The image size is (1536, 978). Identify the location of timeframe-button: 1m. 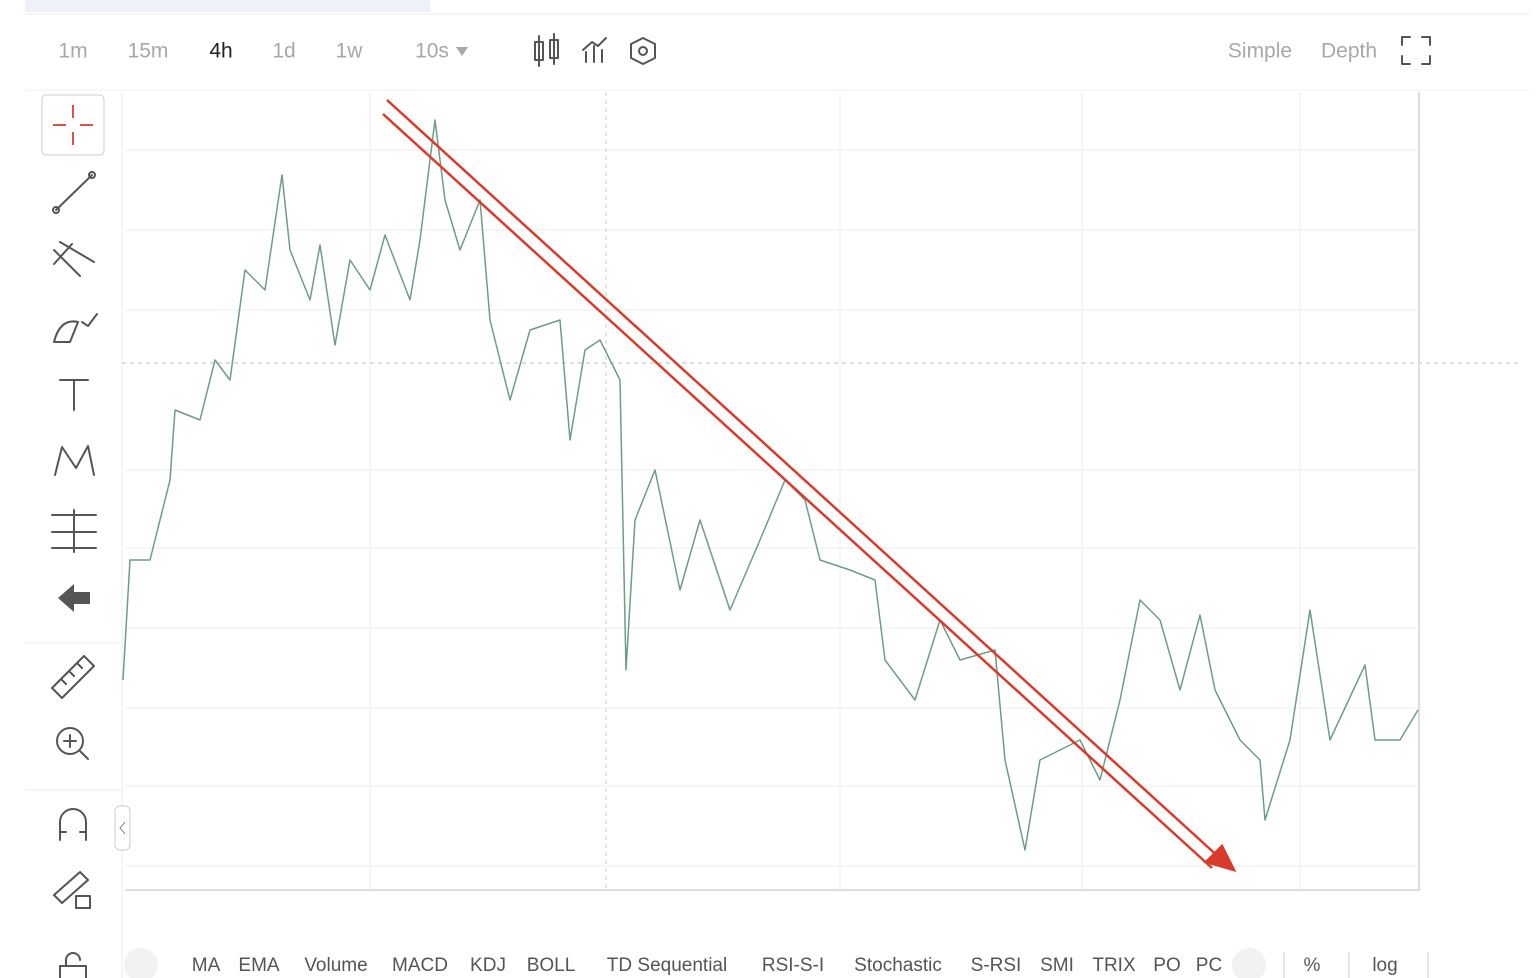
(72, 51).